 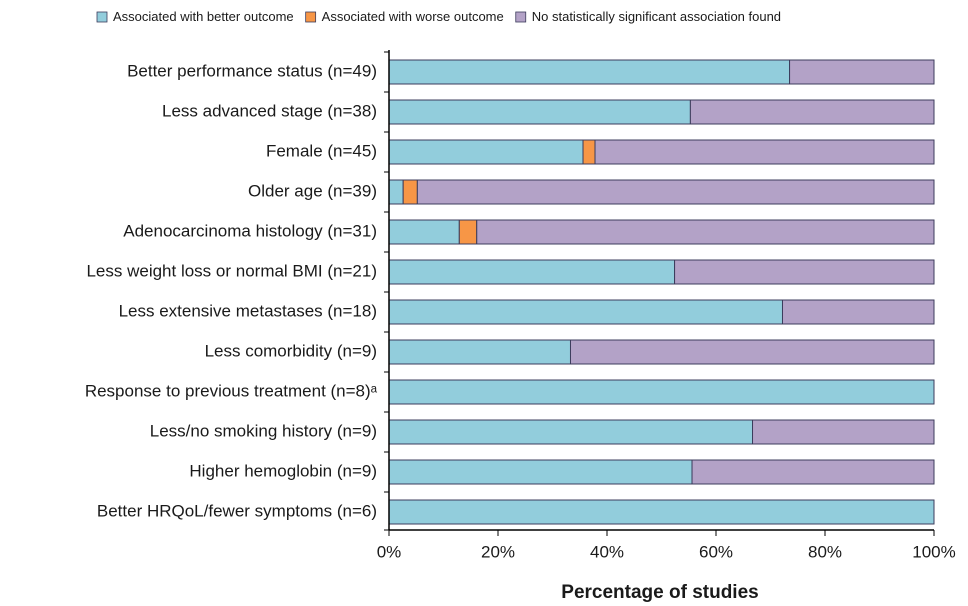 What do you see at coordinates (413, 16) in the screenshot?
I see `legend-label: Associated with worse outcome` at bounding box center [413, 16].